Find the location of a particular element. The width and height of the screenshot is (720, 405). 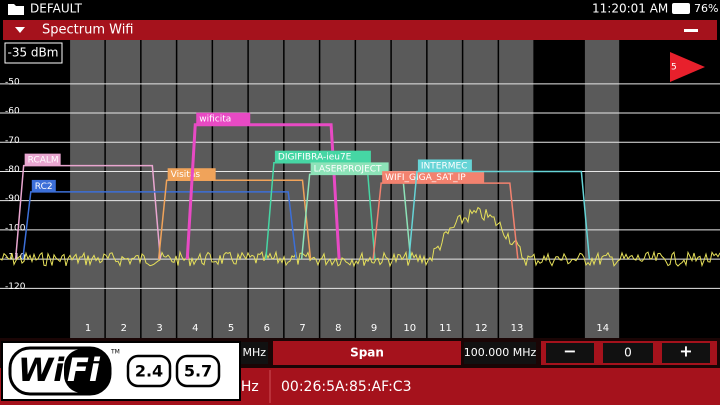

band-label: 2.4 is located at coordinates (149, 371).